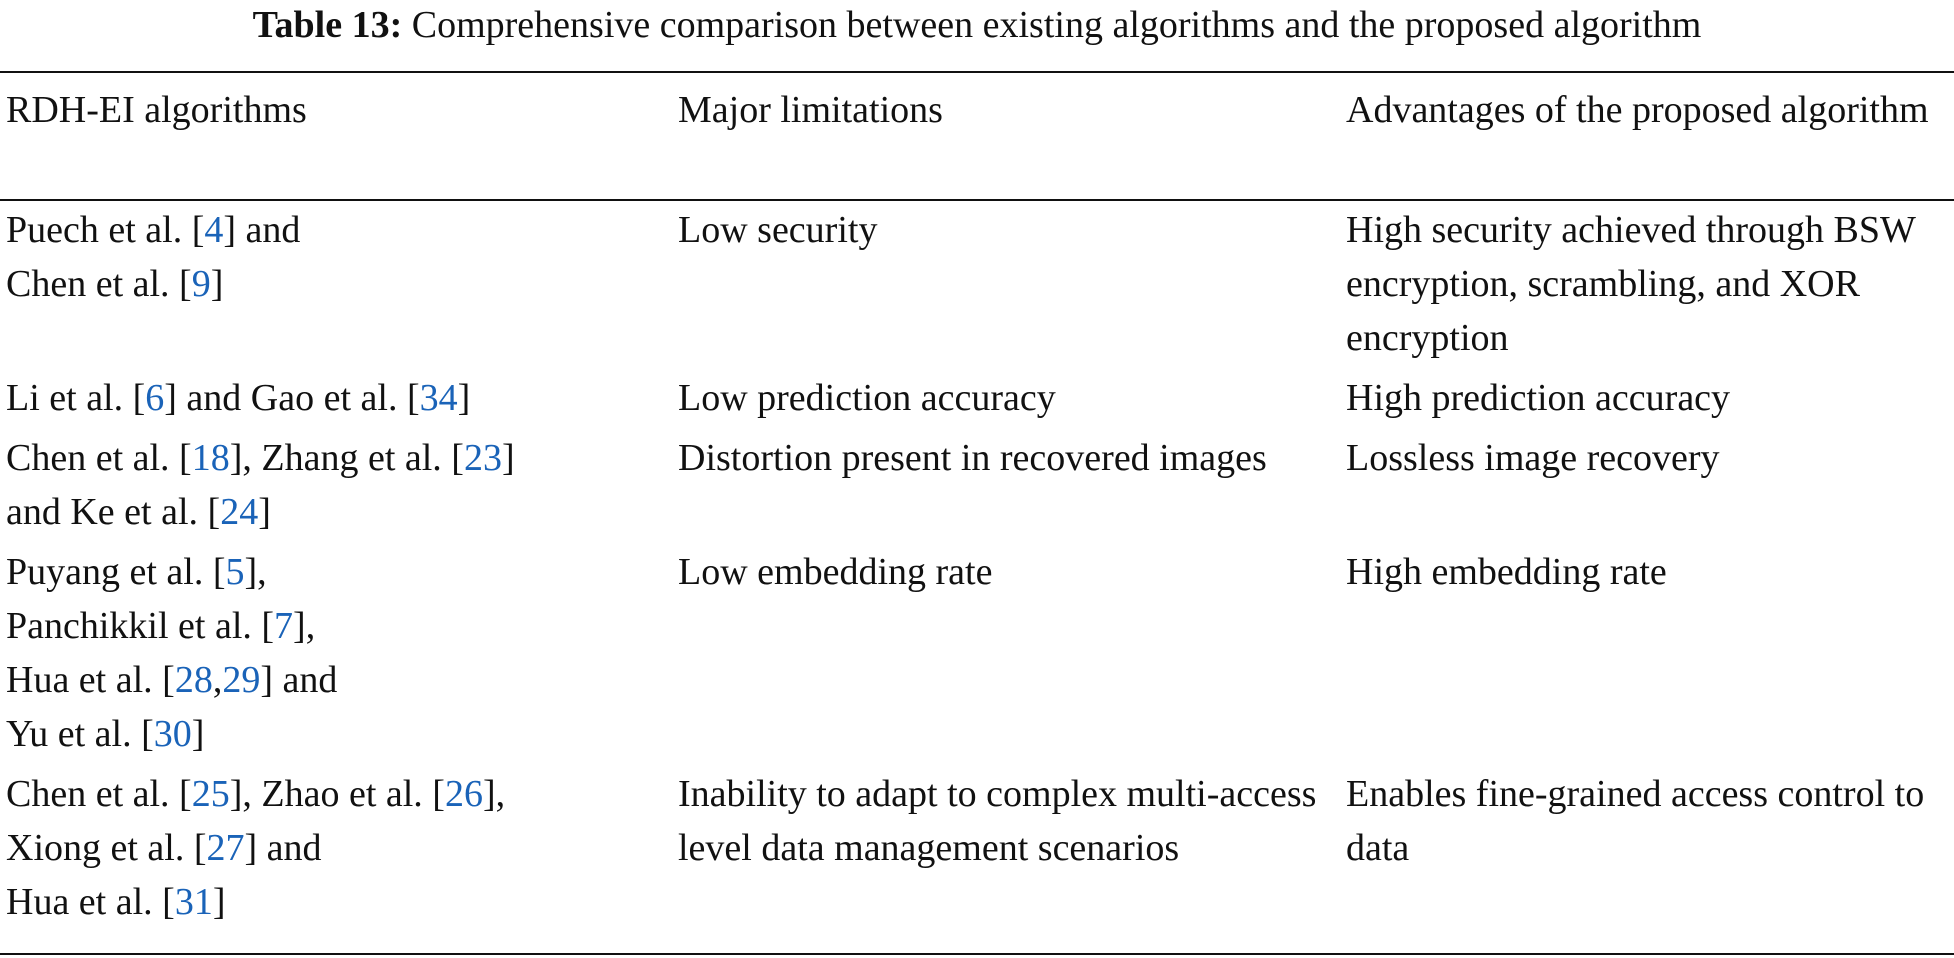 Image resolution: width=1954 pixels, height=958 pixels. What do you see at coordinates (172, 734) in the screenshot?
I see `reference-link: 30` at bounding box center [172, 734].